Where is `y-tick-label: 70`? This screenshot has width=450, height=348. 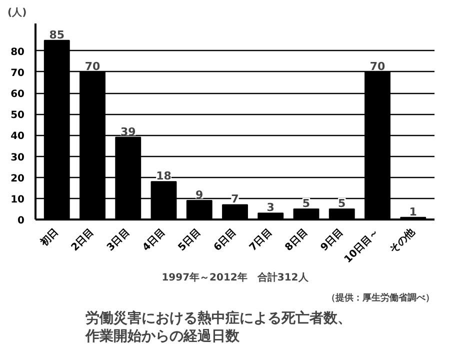
y-tick-label: 70 is located at coordinates (17, 73).